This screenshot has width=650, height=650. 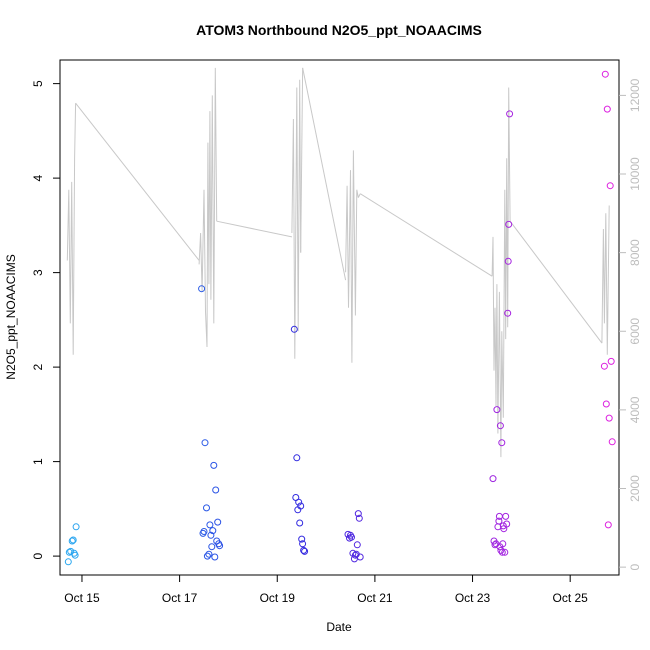 I want to click on x-tick-label: Oct 25, so click(x=570, y=598).